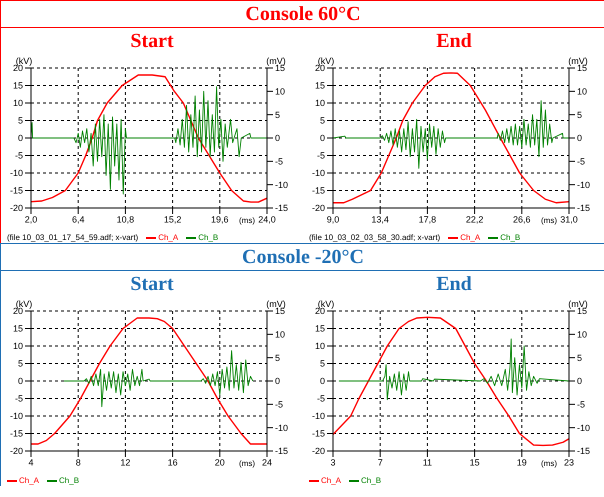  Describe the element at coordinates (78, 462) in the screenshot. I see `x-tick-label: 8` at that location.